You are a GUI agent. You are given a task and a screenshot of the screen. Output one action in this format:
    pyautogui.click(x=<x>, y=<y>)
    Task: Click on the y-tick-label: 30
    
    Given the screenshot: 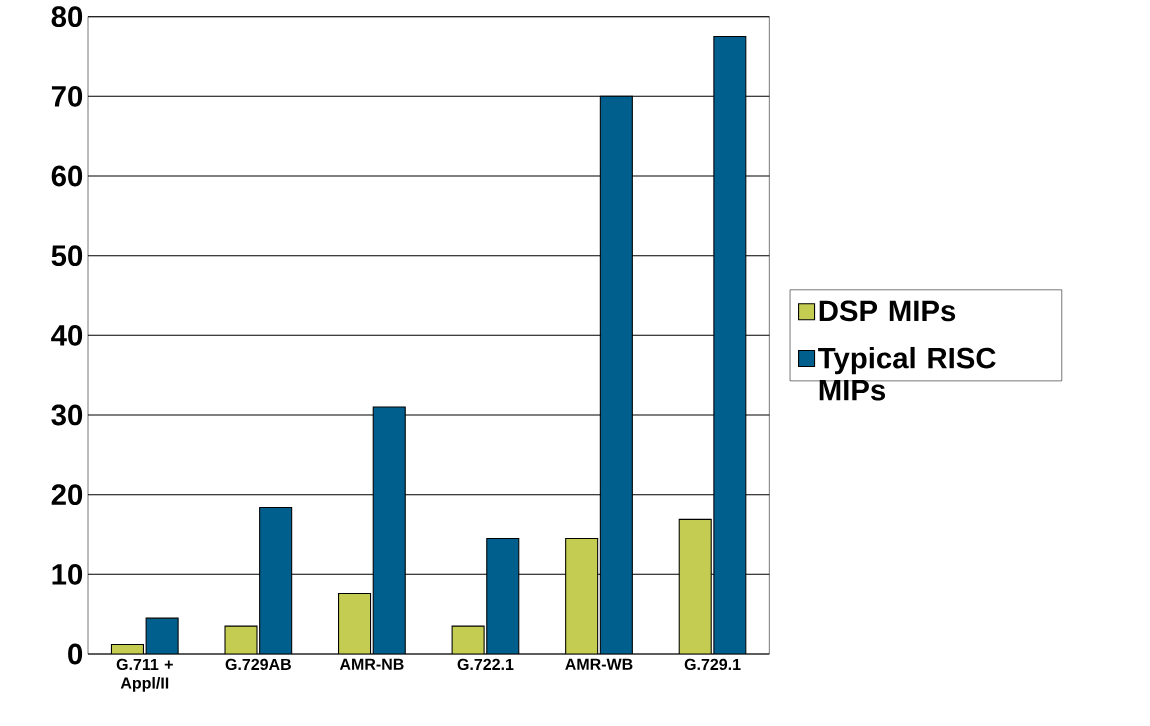 What is the action you would take?
    pyautogui.click(x=67, y=415)
    